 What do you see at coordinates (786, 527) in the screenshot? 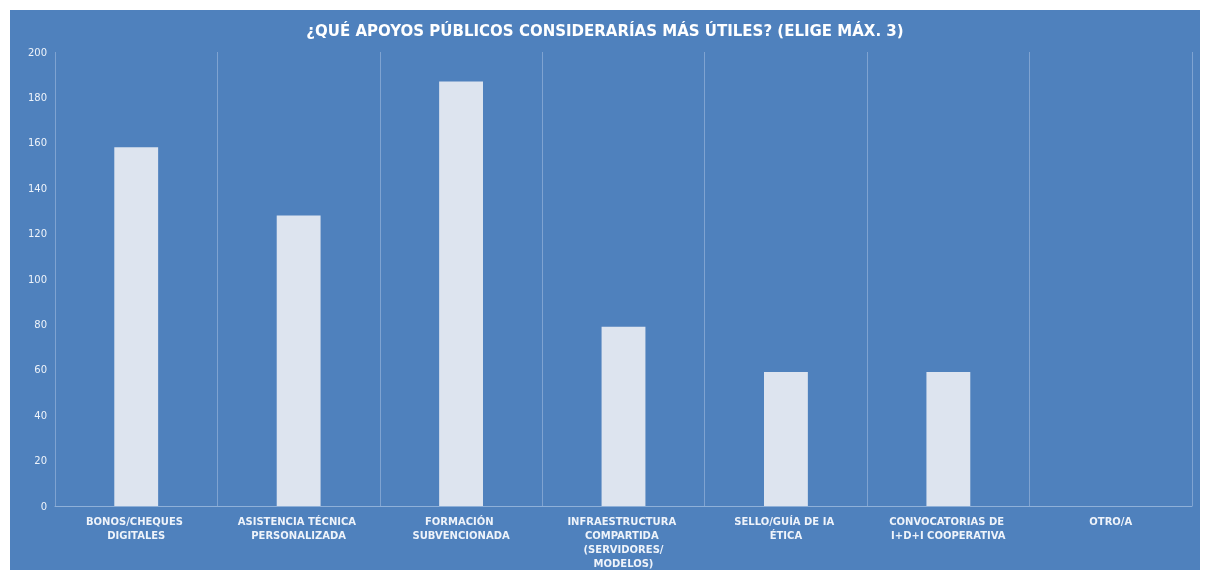
I see `x-tick-label: SELLO/GUÍA DE IA ÉTICA` at bounding box center [786, 527].